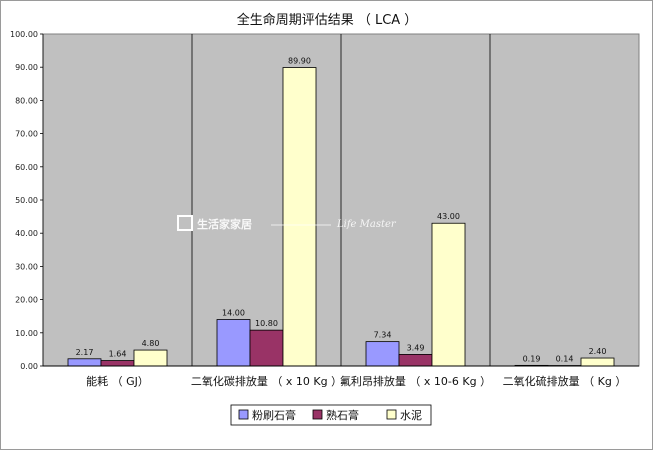 This screenshot has height=450, width=653. What do you see at coordinates (274, 415) in the screenshot?
I see `legend-label: 粉刷石膏` at bounding box center [274, 415].